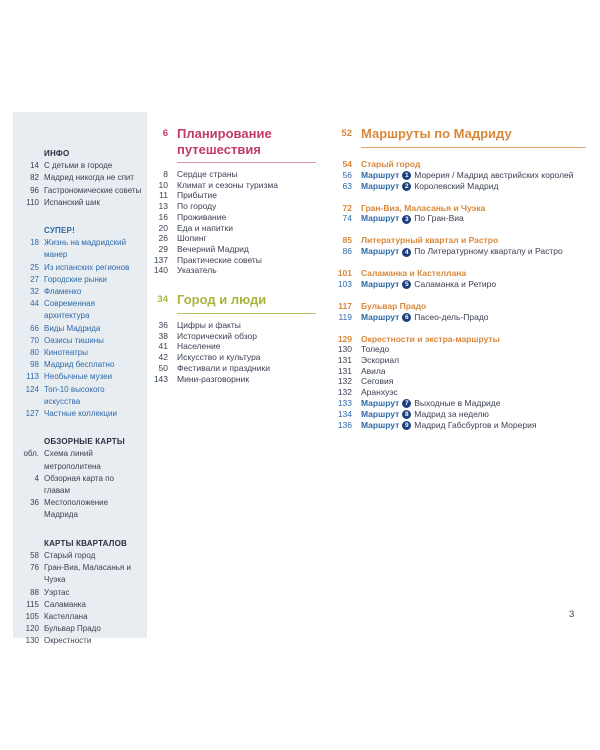 The height and width of the screenshot is (750, 600). Describe the element at coordinates (207, 174) in the screenshot. I see `entry-label: Сердце страны` at that location.